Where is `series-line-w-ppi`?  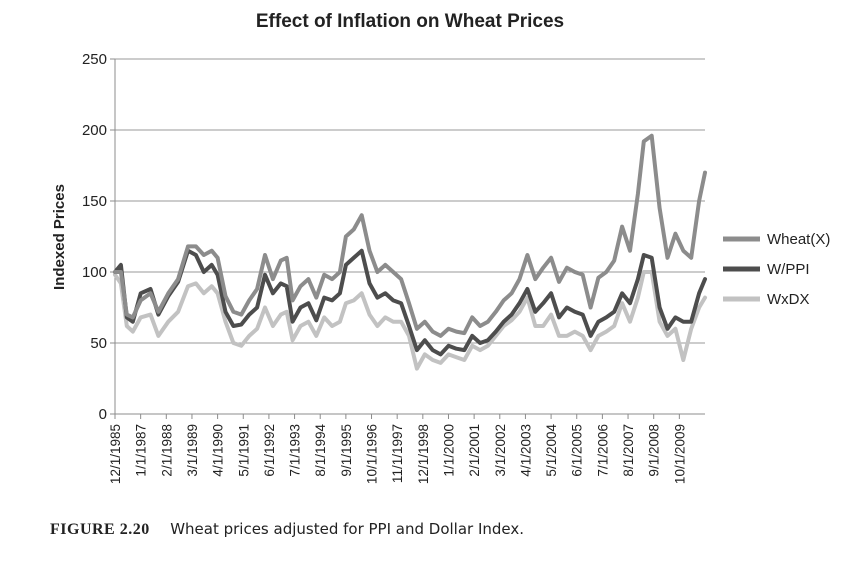
series-line-w-ppi is located at coordinates (410, 302).